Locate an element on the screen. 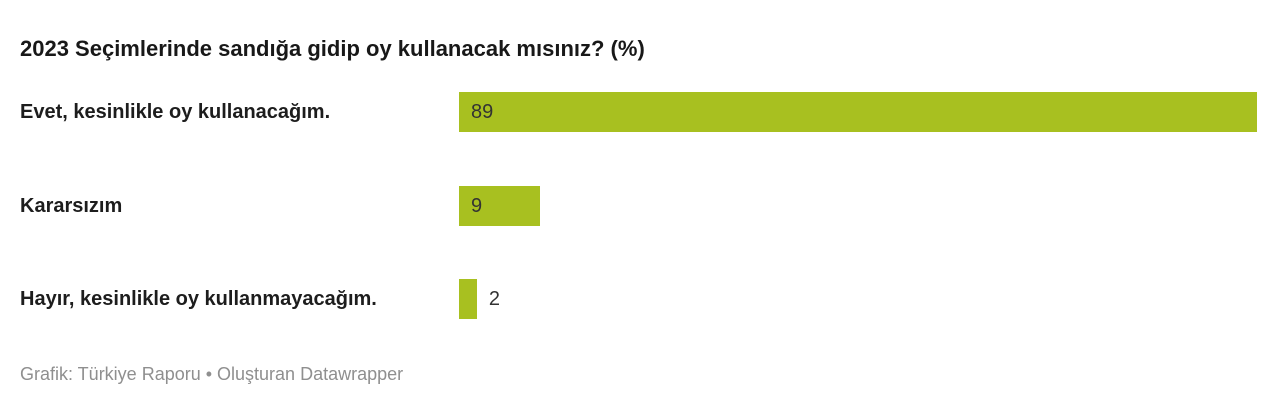 The width and height of the screenshot is (1280, 410). category-label: Kararsızım is located at coordinates (71, 206).